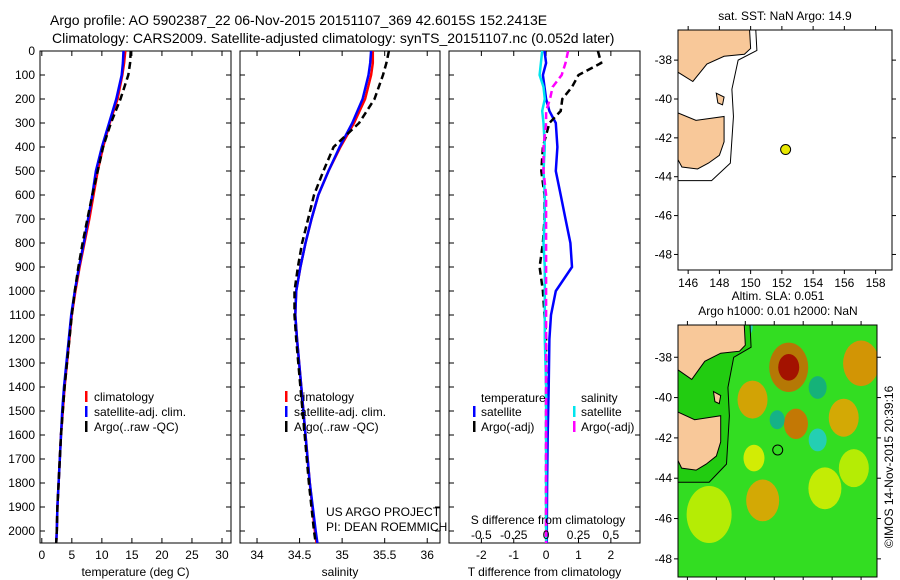 The width and height of the screenshot is (900, 580). I want to click on x-tick-label: 2, so click(611, 555).